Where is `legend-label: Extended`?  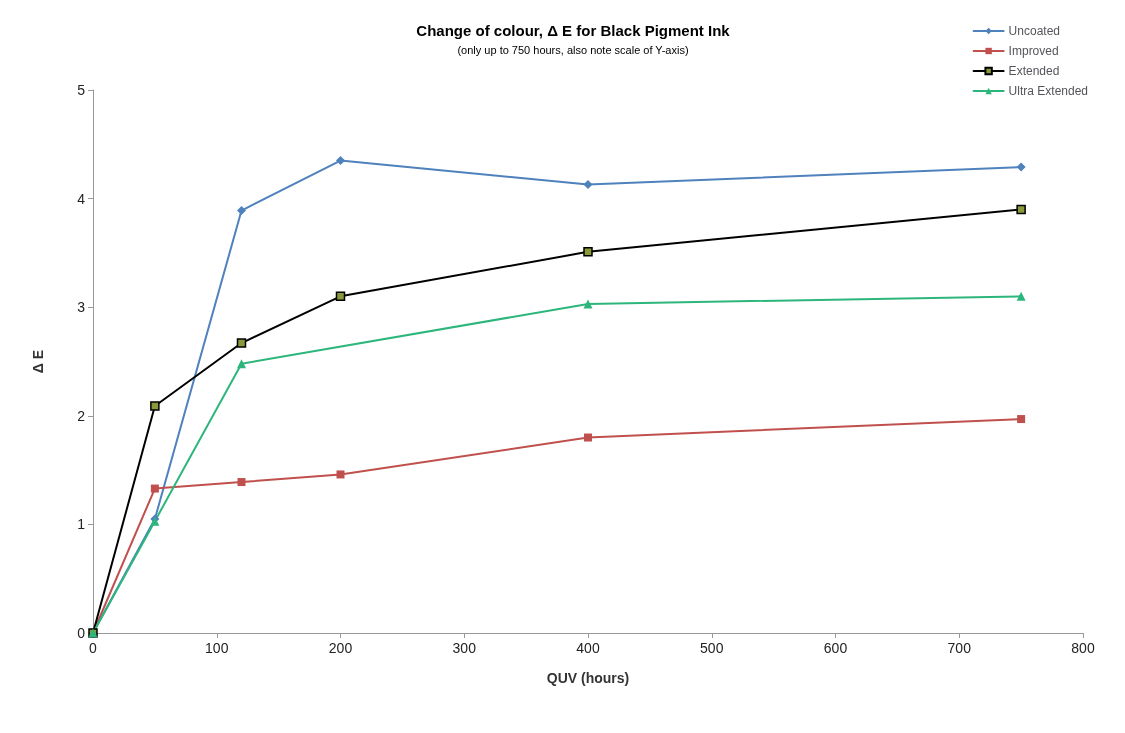
legend-label: Extended is located at coordinates (1034, 71).